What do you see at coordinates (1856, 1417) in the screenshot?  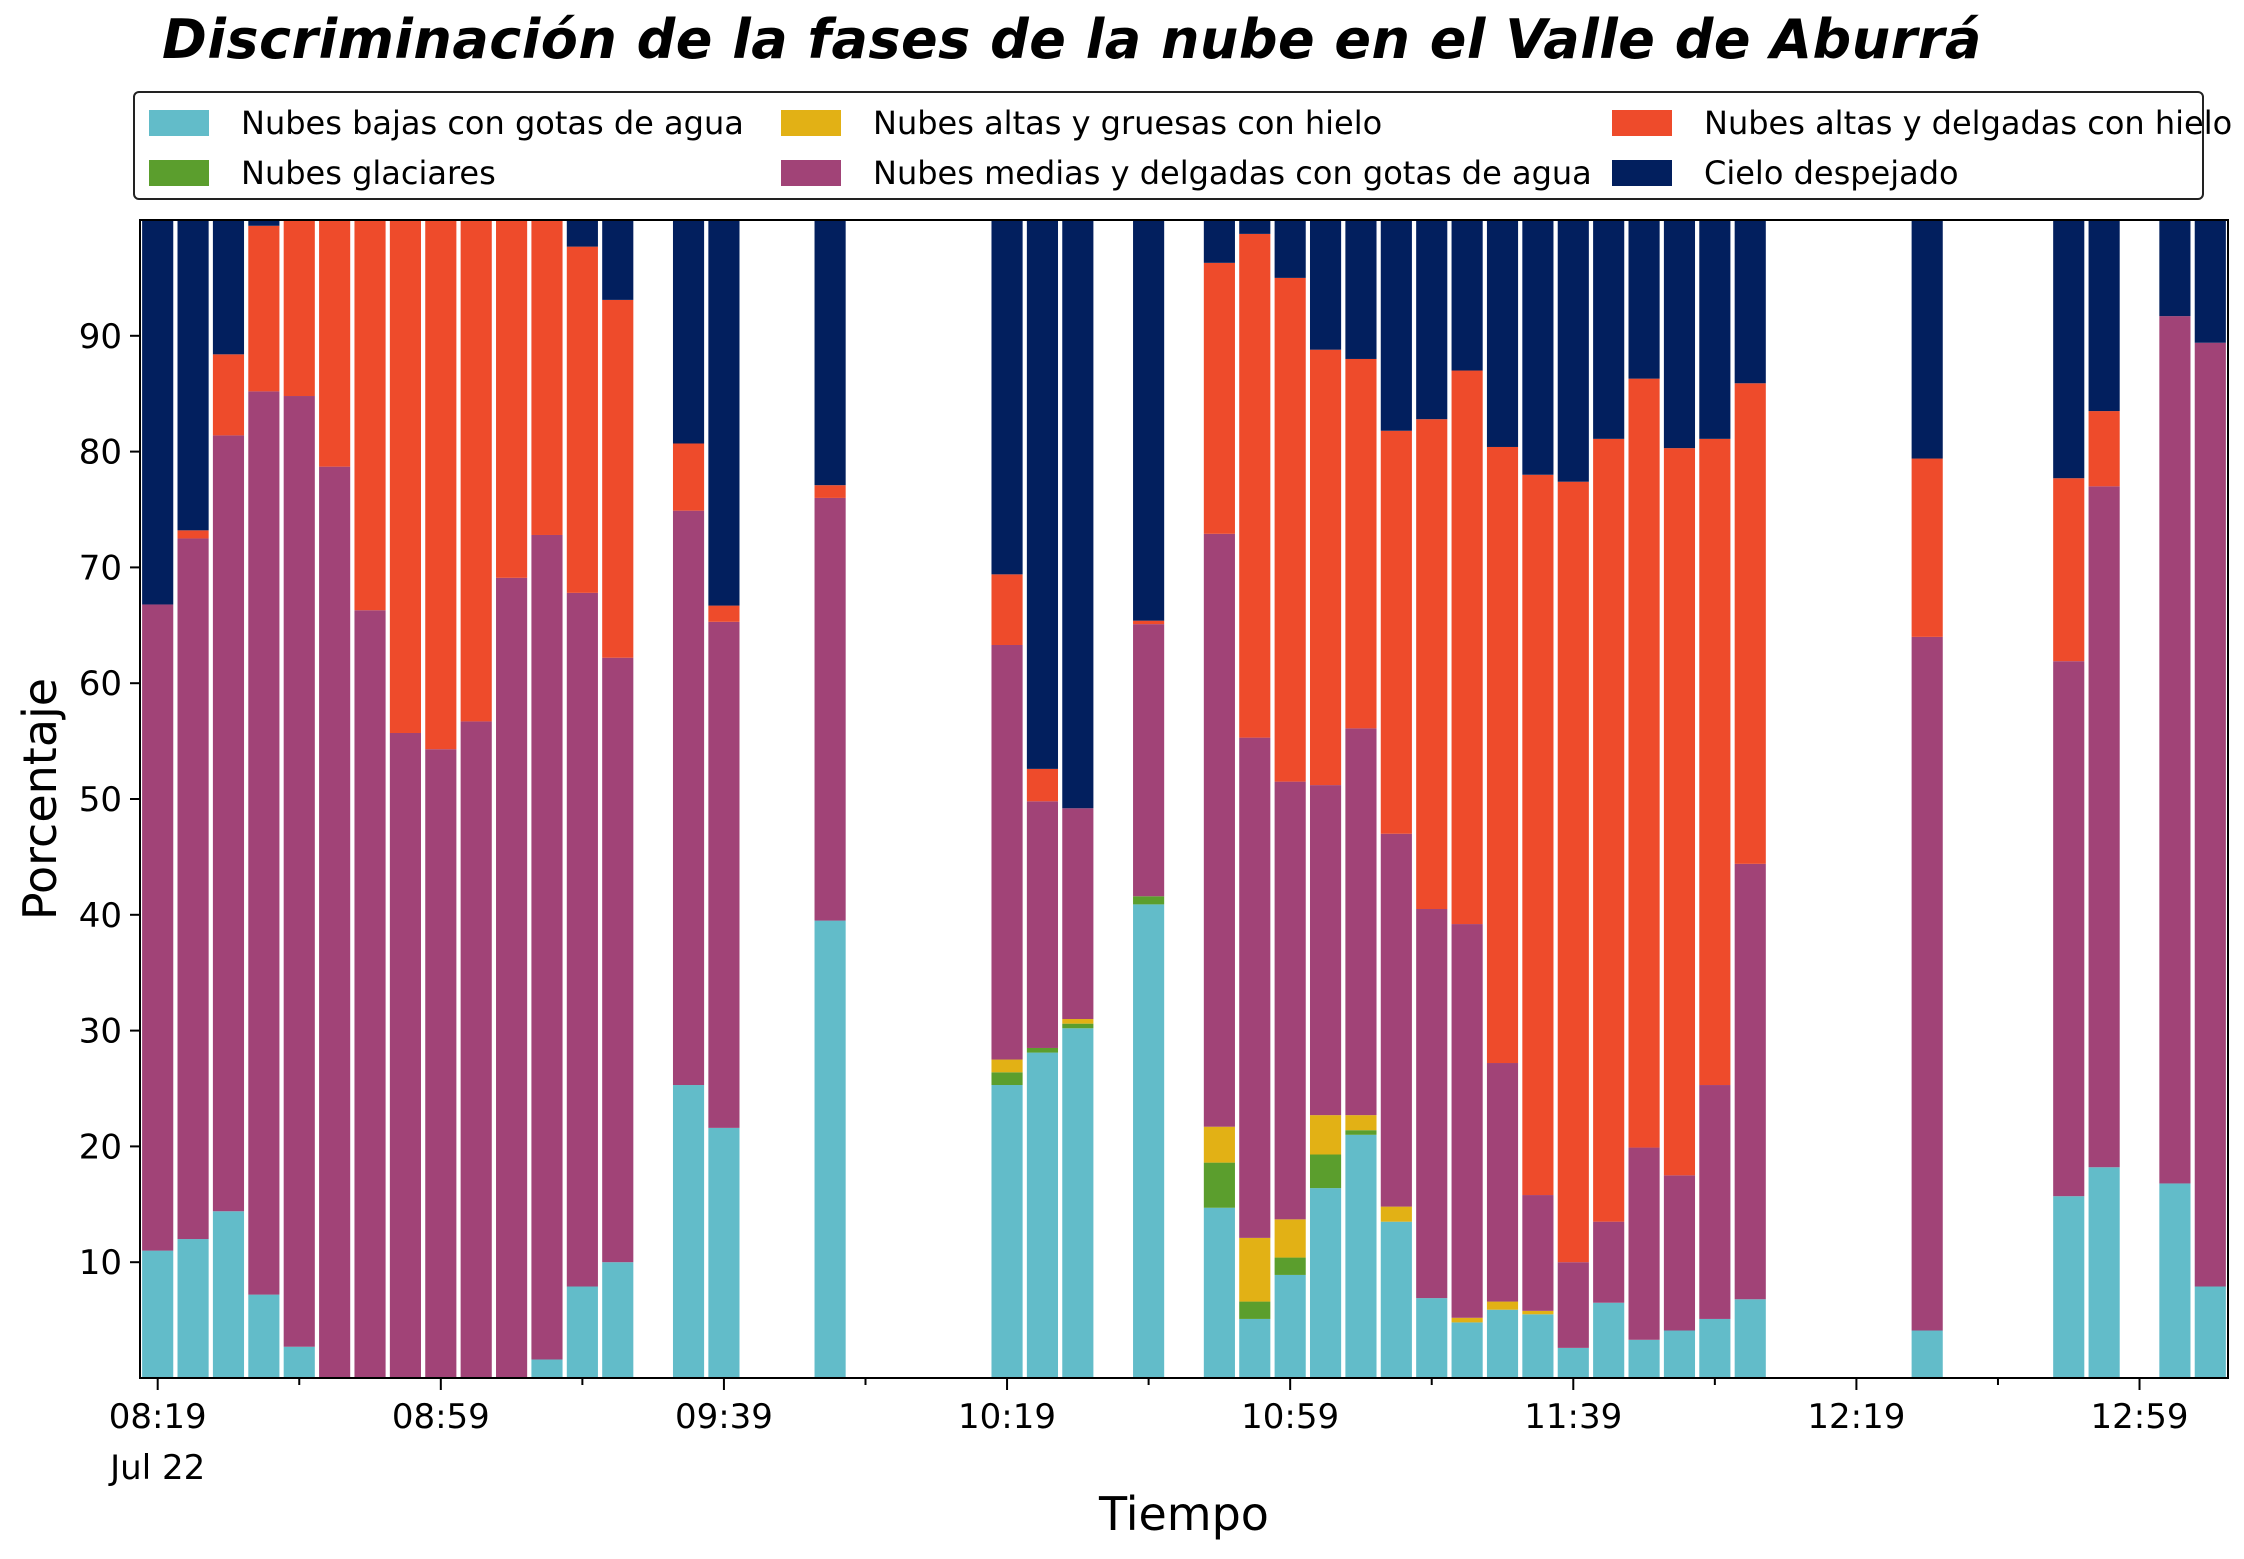 I see `x-tick-label: 12:19` at bounding box center [1856, 1417].